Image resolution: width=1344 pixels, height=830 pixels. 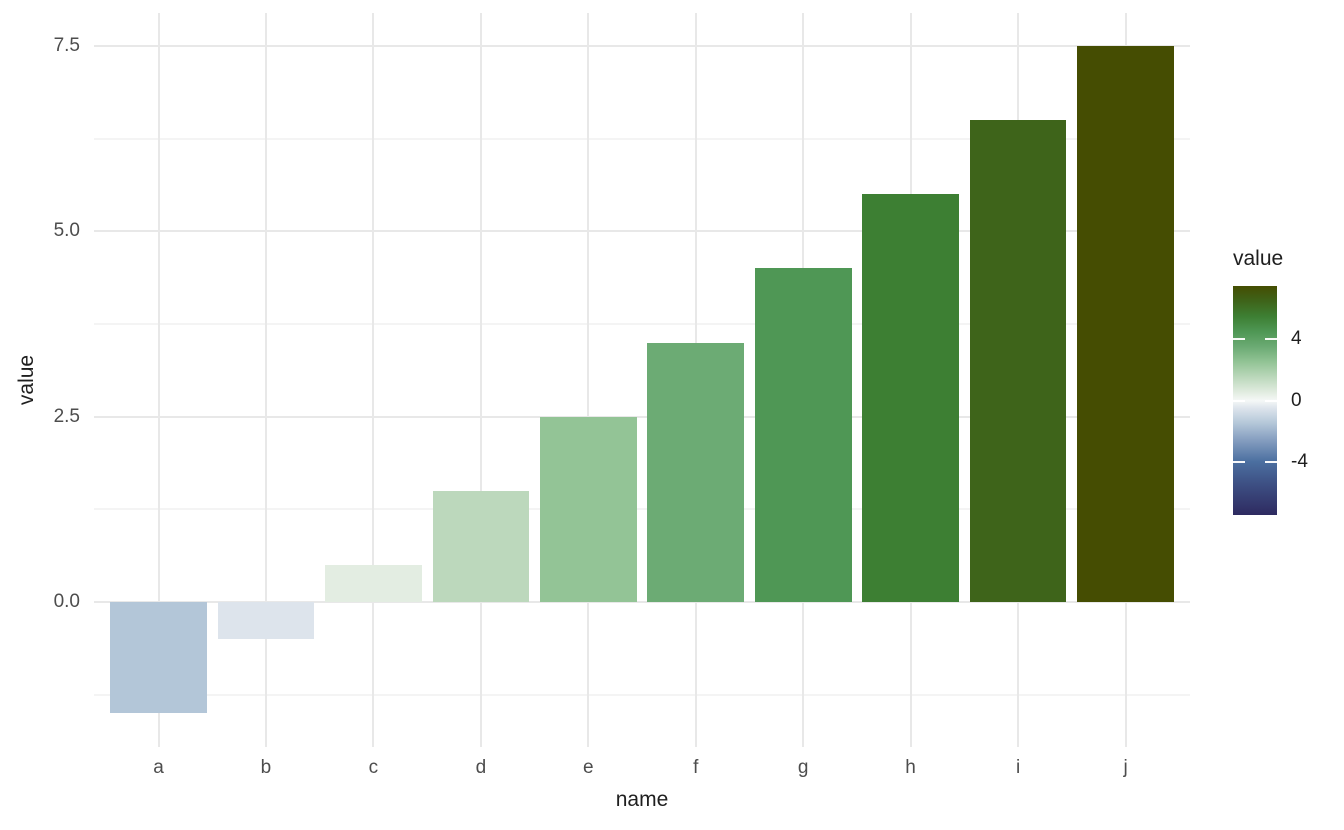 I want to click on legend-tick-label: 4, so click(x=1296, y=339).